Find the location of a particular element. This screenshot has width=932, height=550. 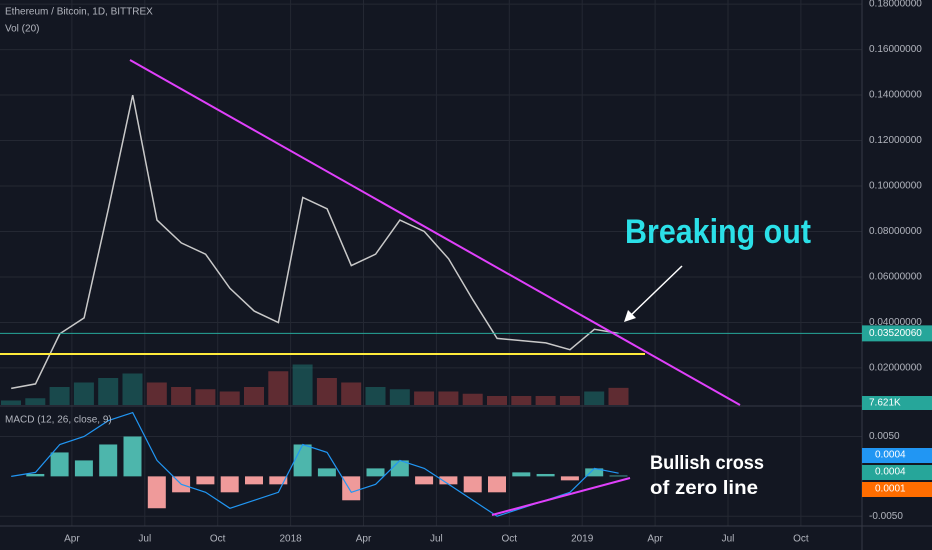

y-tick-label: 0.16000000 is located at coordinates (895, 49).